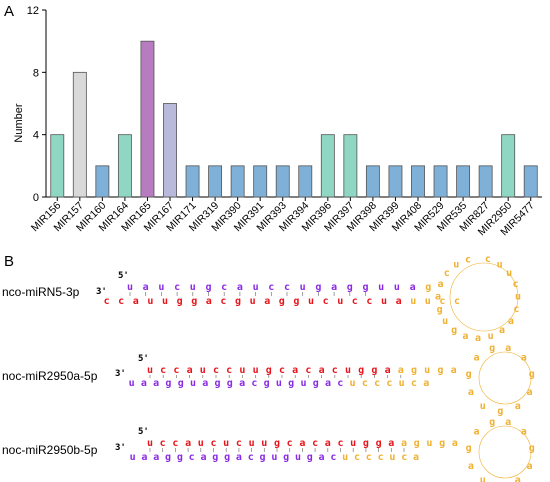  What do you see at coordinates (440, 181) in the screenshot?
I see `bar-mir529` at bounding box center [440, 181].